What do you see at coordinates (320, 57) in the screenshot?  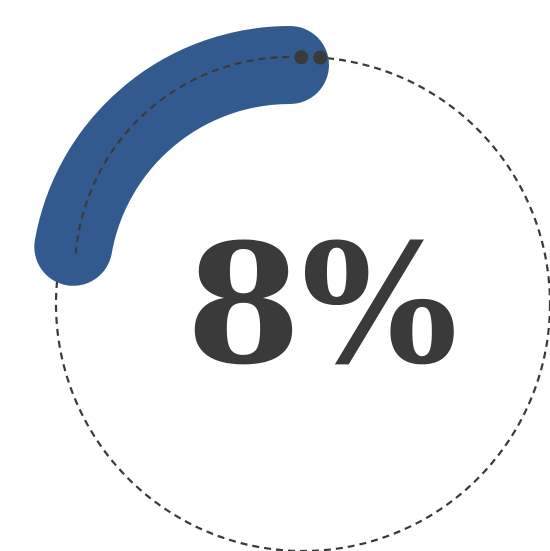 I see `end-marker-dot` at bounding box center [320, 57].